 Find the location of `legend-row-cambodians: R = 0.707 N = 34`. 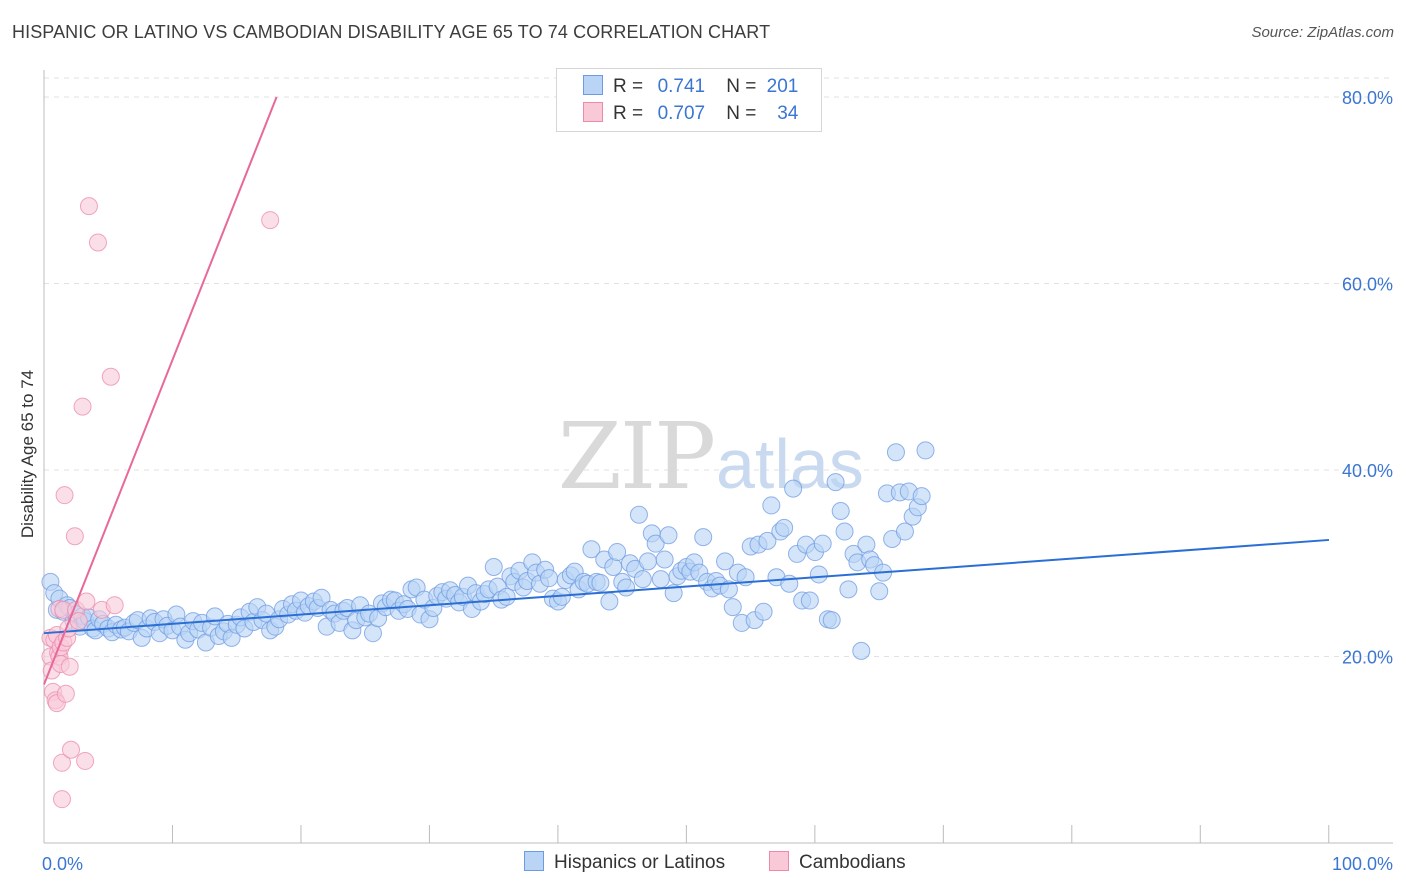

legend-row-cambodians: R = 0.707 N = 34 is located at coordinates (690, 114).